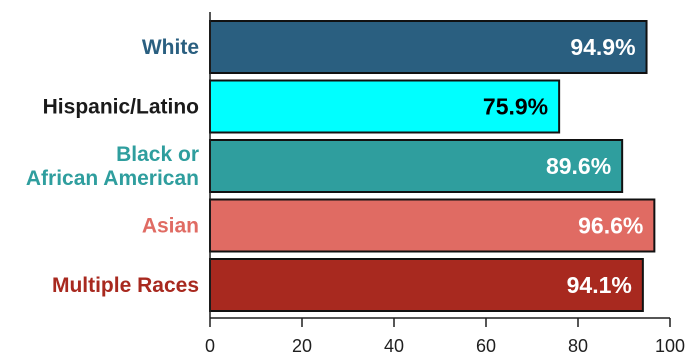  What do you see at coordinates (121, 107) in the screenshot?
I see `category-label: Hispanic/Latino` at bounding box center [121, 107].